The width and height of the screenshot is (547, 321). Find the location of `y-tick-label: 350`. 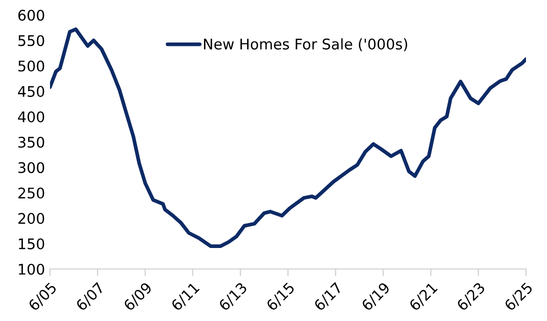

y-tick-label: 350 is located at coordinates (31, 142).